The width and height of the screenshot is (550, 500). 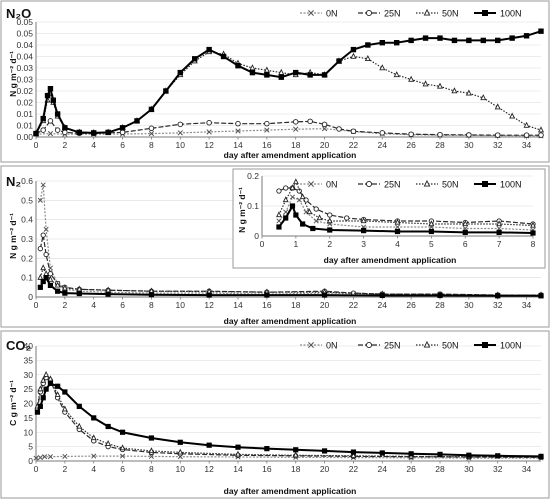 I want to click on n2-inset-legend-marker-25N, so click(x=369, y=184).